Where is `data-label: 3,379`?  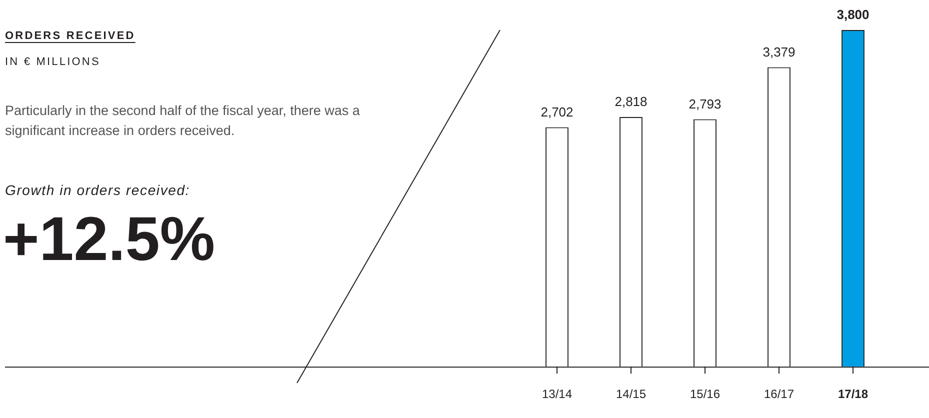
data-label: 3,379 is located at coordinates (779, 52).